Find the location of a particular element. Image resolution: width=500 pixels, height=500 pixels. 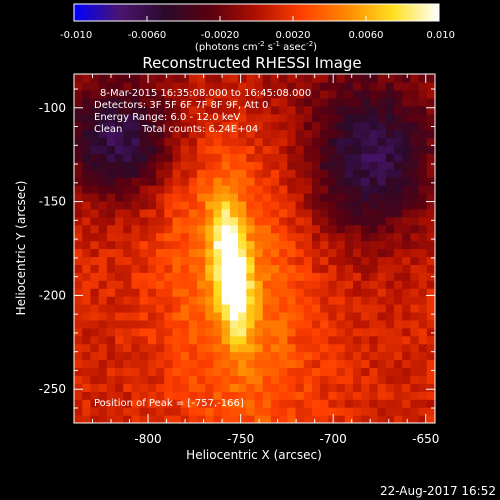

colorbar-tick-label: -0.010 is located at coordinates (76, 35).